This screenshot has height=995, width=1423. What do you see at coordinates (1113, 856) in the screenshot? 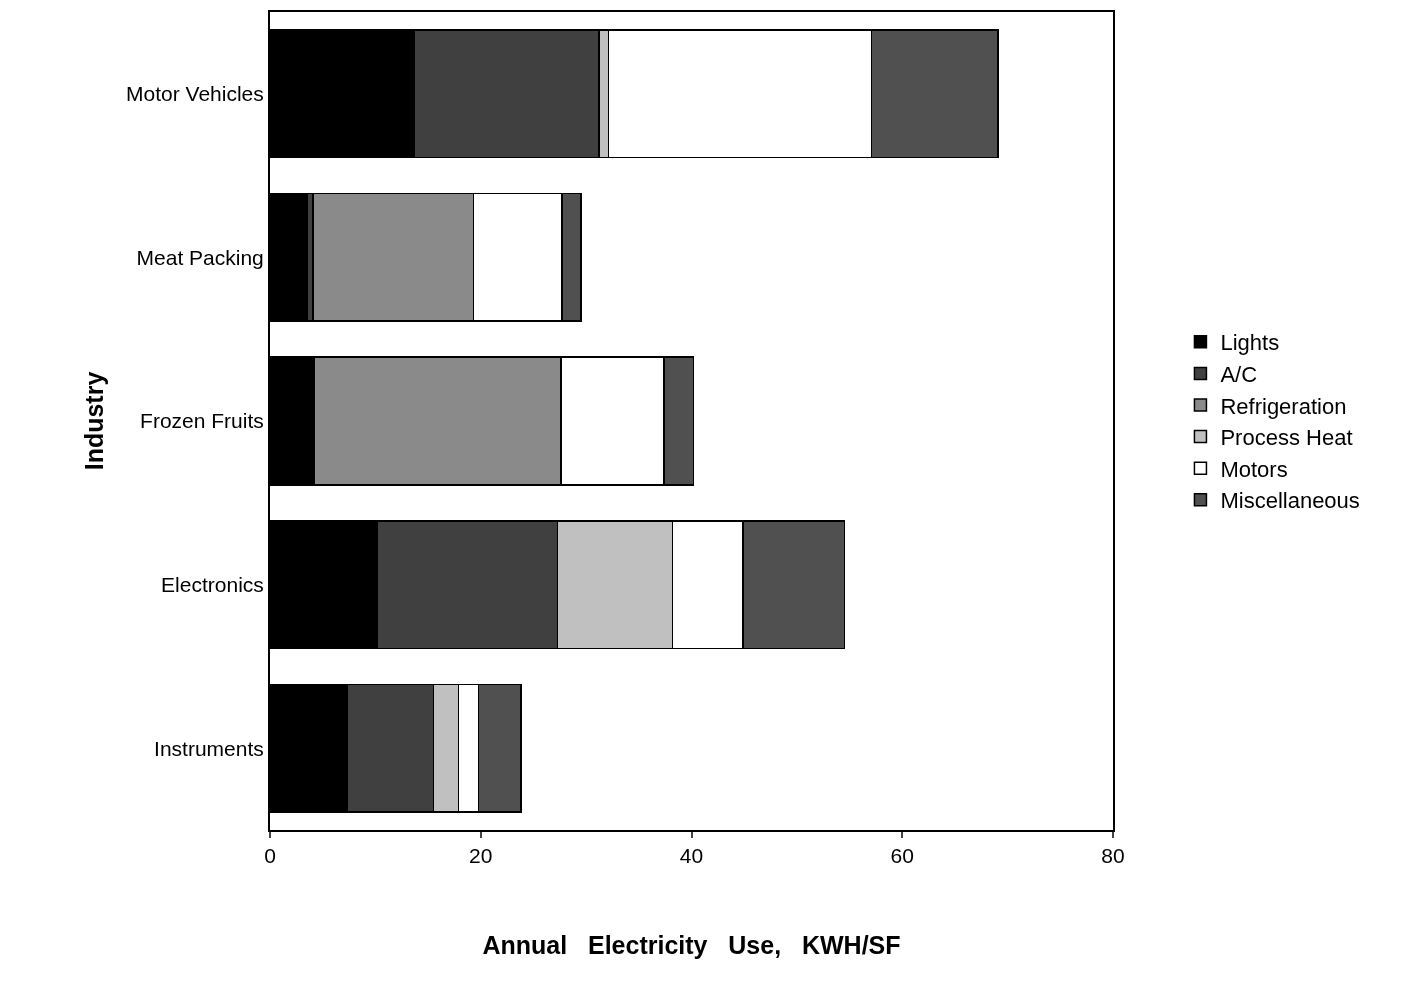
I see `x-tick-label: 80` at bounding box center [1113, 856].